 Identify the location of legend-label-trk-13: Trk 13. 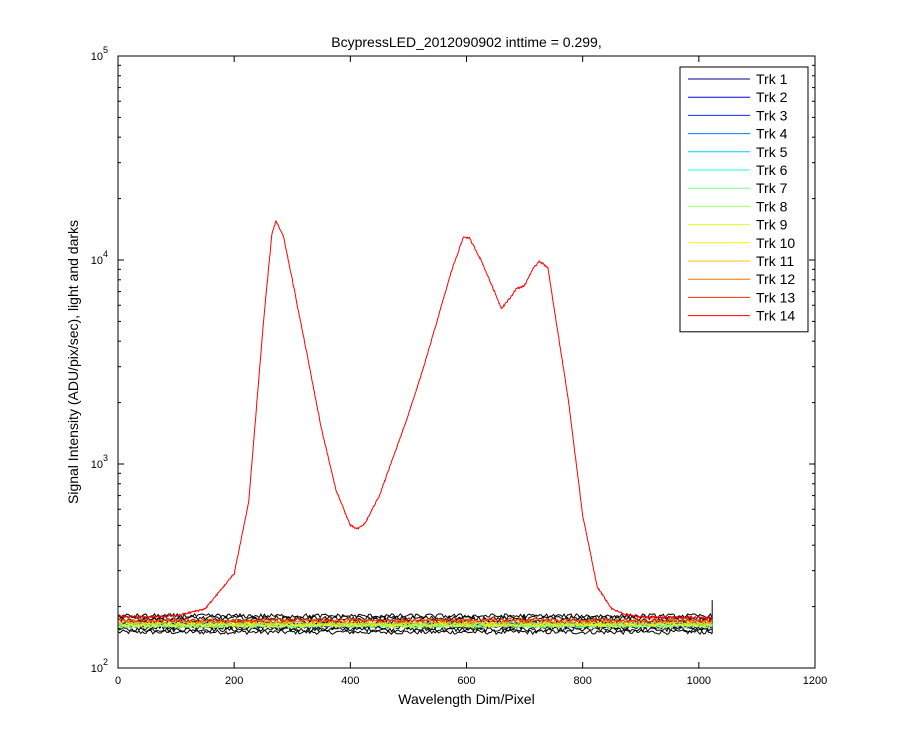
(775, 297).